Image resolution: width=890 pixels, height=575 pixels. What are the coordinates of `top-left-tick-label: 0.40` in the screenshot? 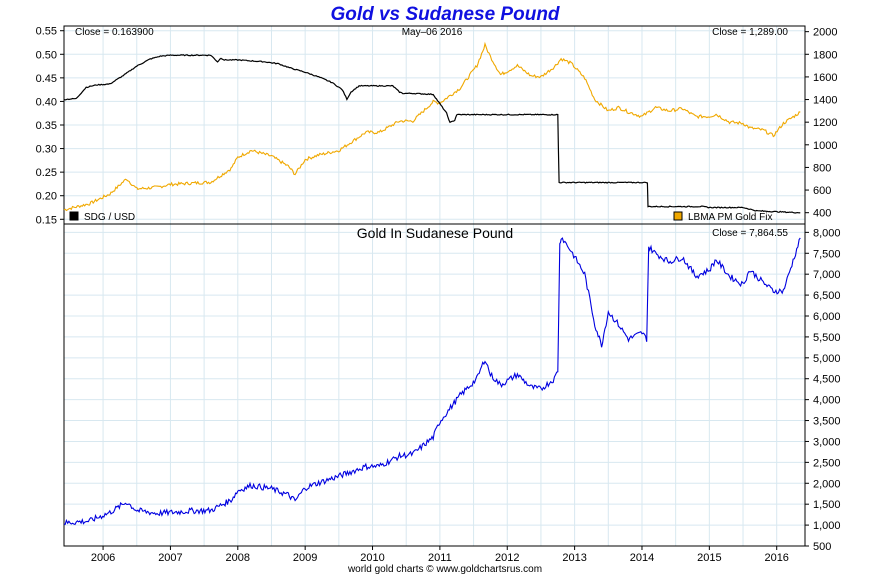 It's located at (46, 102).